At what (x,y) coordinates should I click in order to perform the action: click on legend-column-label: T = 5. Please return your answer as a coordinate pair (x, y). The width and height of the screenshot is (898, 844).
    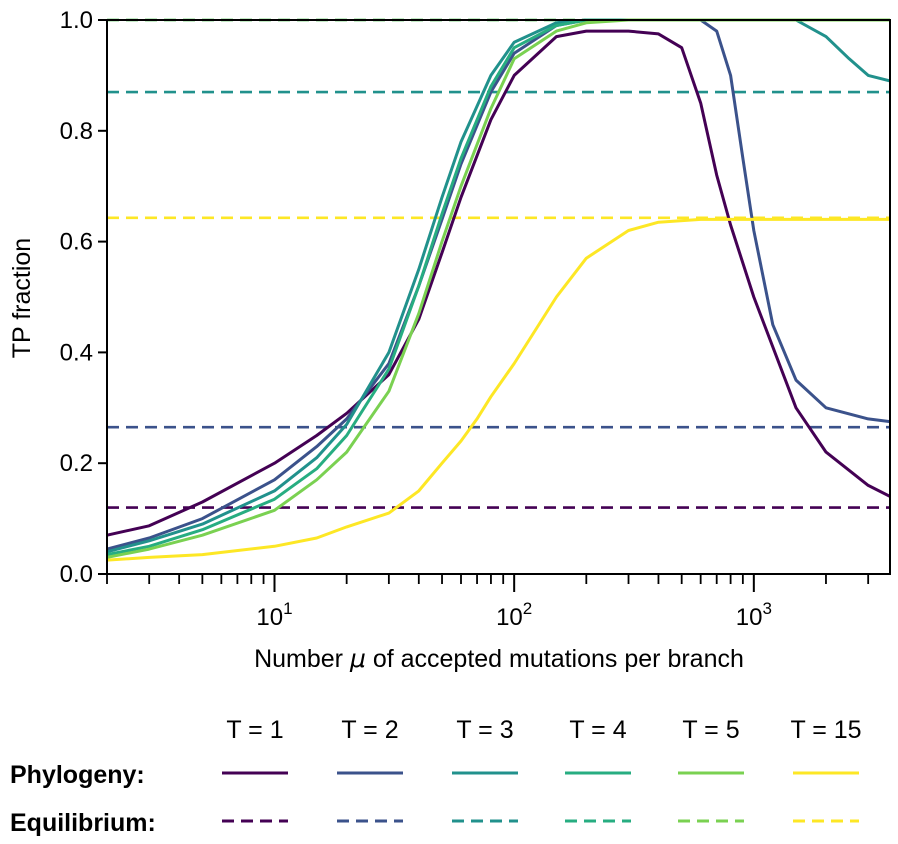
    Looking at the image, I should click on (710, 730).